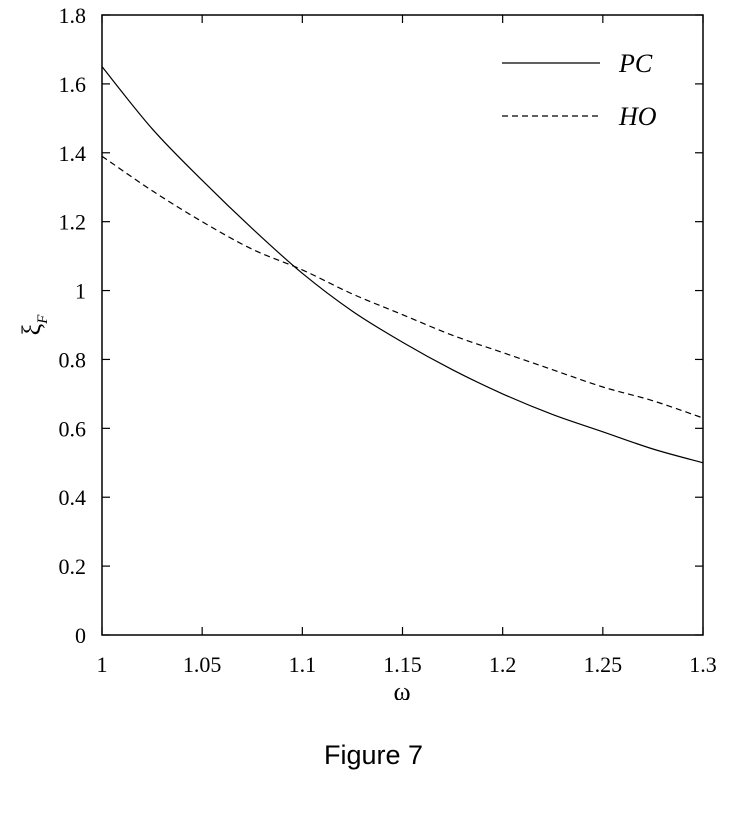 This screenshot has height=829, width=747. What do you see at coordinates (31, 330) in the screenshot?
I see `y-axis-label-base: ξ` at bounding box center [31, 330].